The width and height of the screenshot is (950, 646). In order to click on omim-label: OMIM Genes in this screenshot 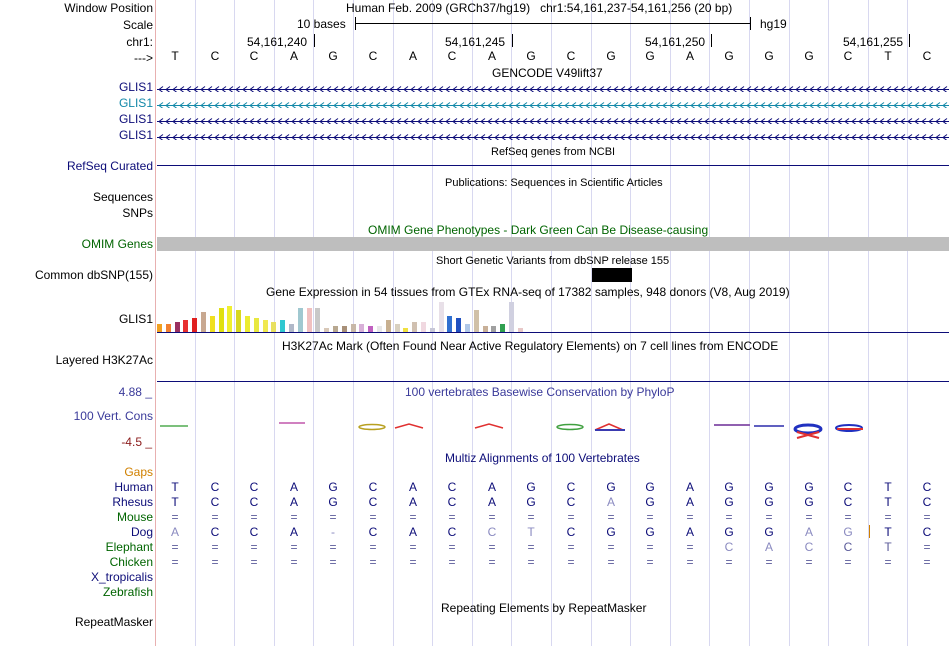, I will do `click(117, 244)`.